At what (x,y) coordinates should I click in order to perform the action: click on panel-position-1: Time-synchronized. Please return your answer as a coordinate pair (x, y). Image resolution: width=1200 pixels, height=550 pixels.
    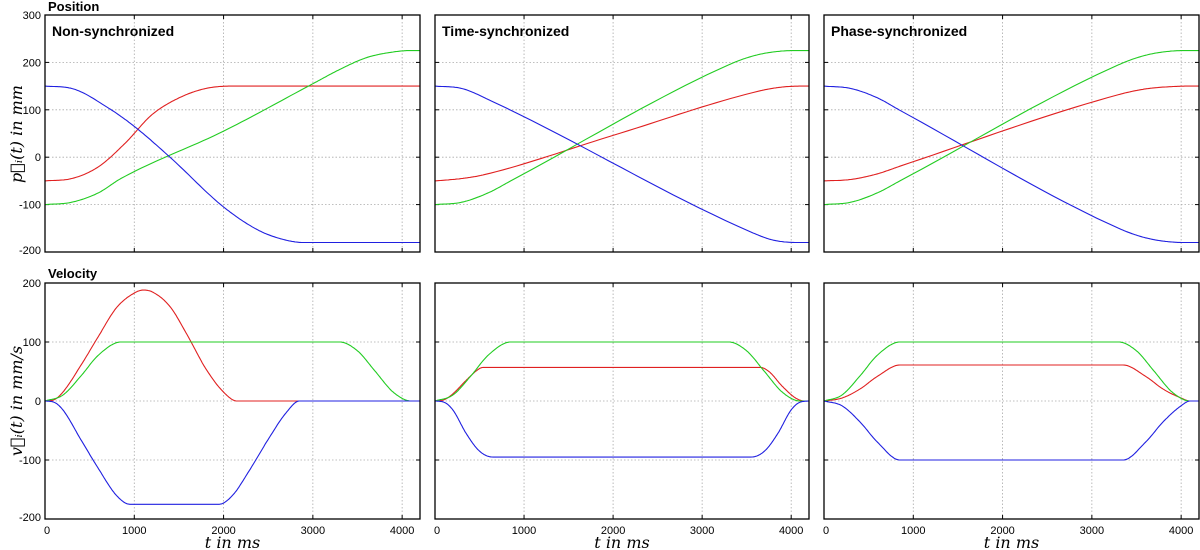
    Looking at the image, I should click on (622, 133).